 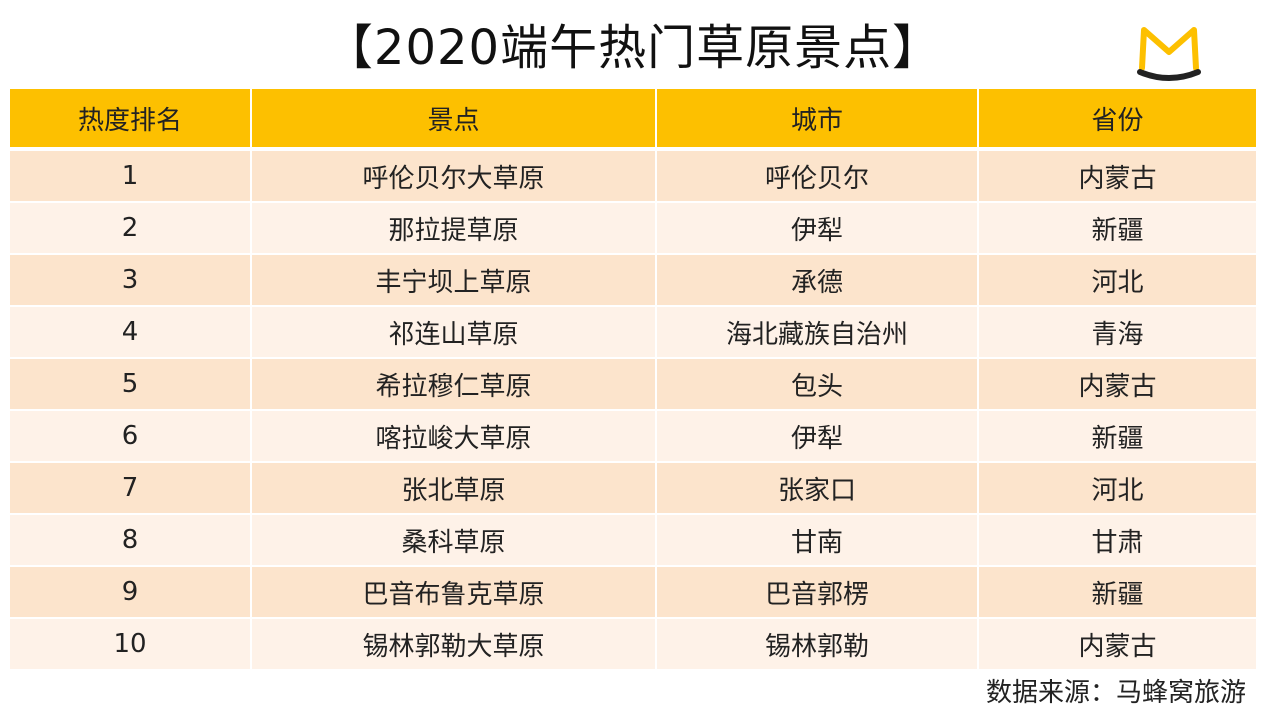 I want to click on rank-cell: 1, so click(x=131, y=177).